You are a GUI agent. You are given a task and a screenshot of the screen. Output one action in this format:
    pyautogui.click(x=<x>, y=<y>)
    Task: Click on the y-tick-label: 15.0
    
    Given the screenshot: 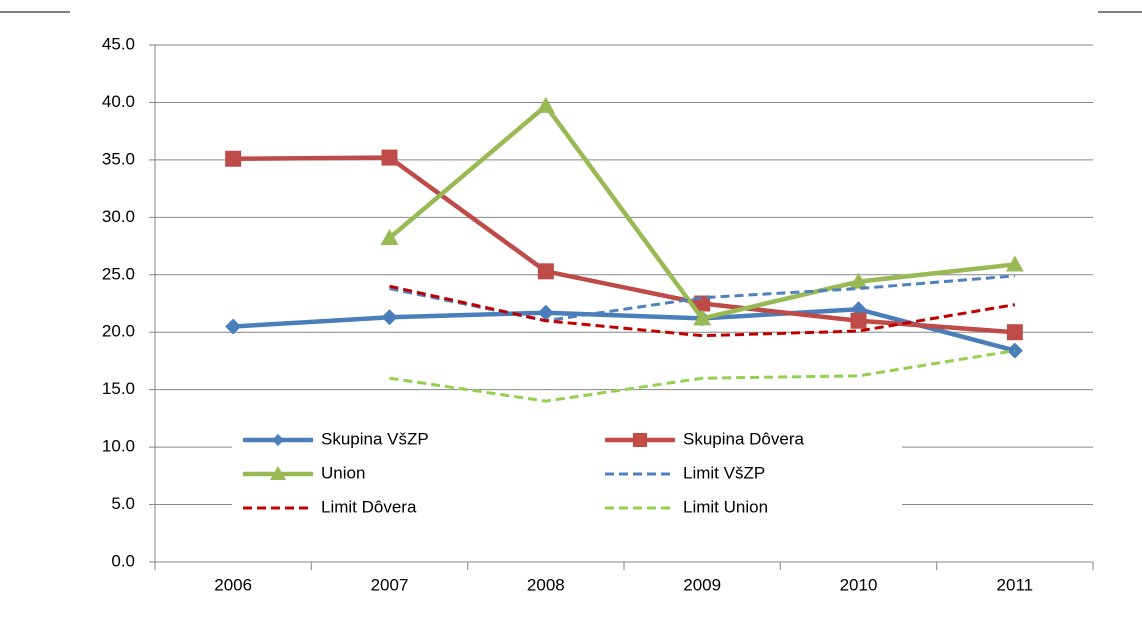 What is the action you would take?
    pyautogui.click(x=118, y=388)
    